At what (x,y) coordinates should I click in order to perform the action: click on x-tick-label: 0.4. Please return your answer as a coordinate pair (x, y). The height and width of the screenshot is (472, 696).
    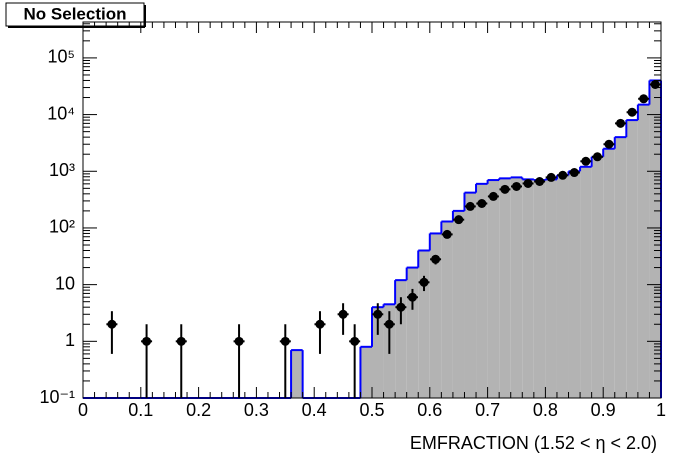
    Looking at the image, I should click on (314, 410).